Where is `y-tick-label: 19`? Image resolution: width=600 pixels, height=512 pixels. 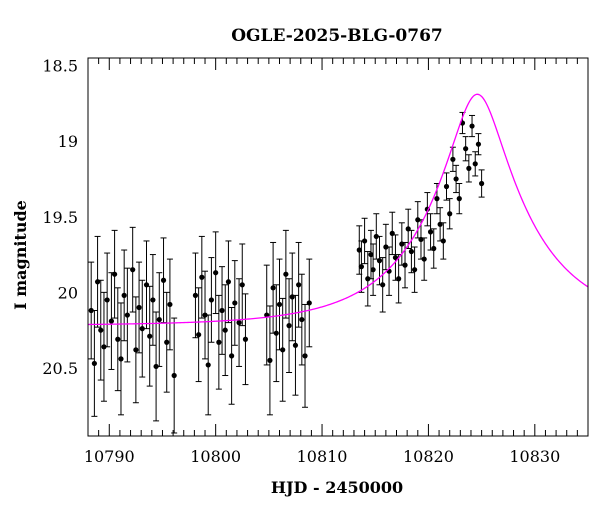
y-tick-label: 19 is located at coordinates (68, 141).